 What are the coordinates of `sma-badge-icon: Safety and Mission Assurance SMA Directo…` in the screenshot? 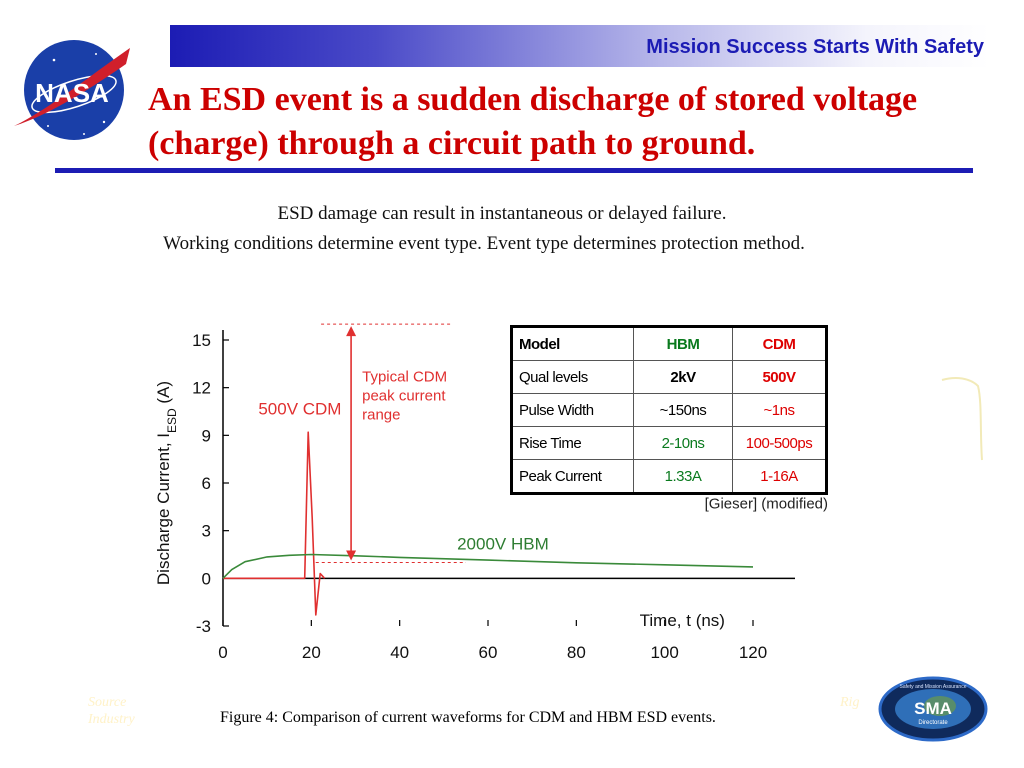 It's located at (933, 709).